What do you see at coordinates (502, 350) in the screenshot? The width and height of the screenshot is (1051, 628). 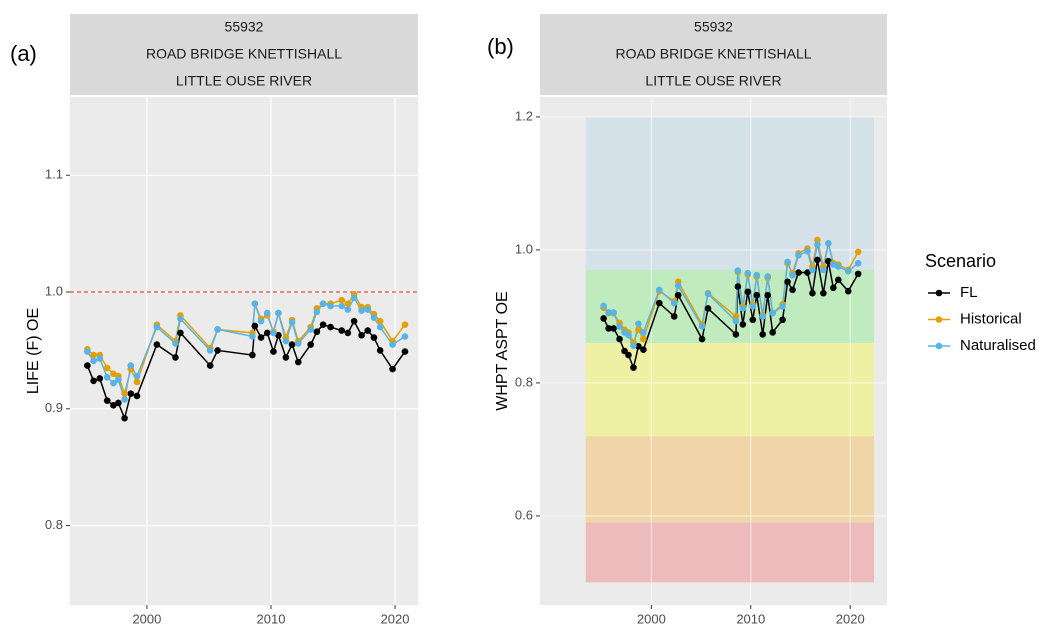 I see `y-axis-label: WHPT ASPT OE` at bounding box center [502, 350].